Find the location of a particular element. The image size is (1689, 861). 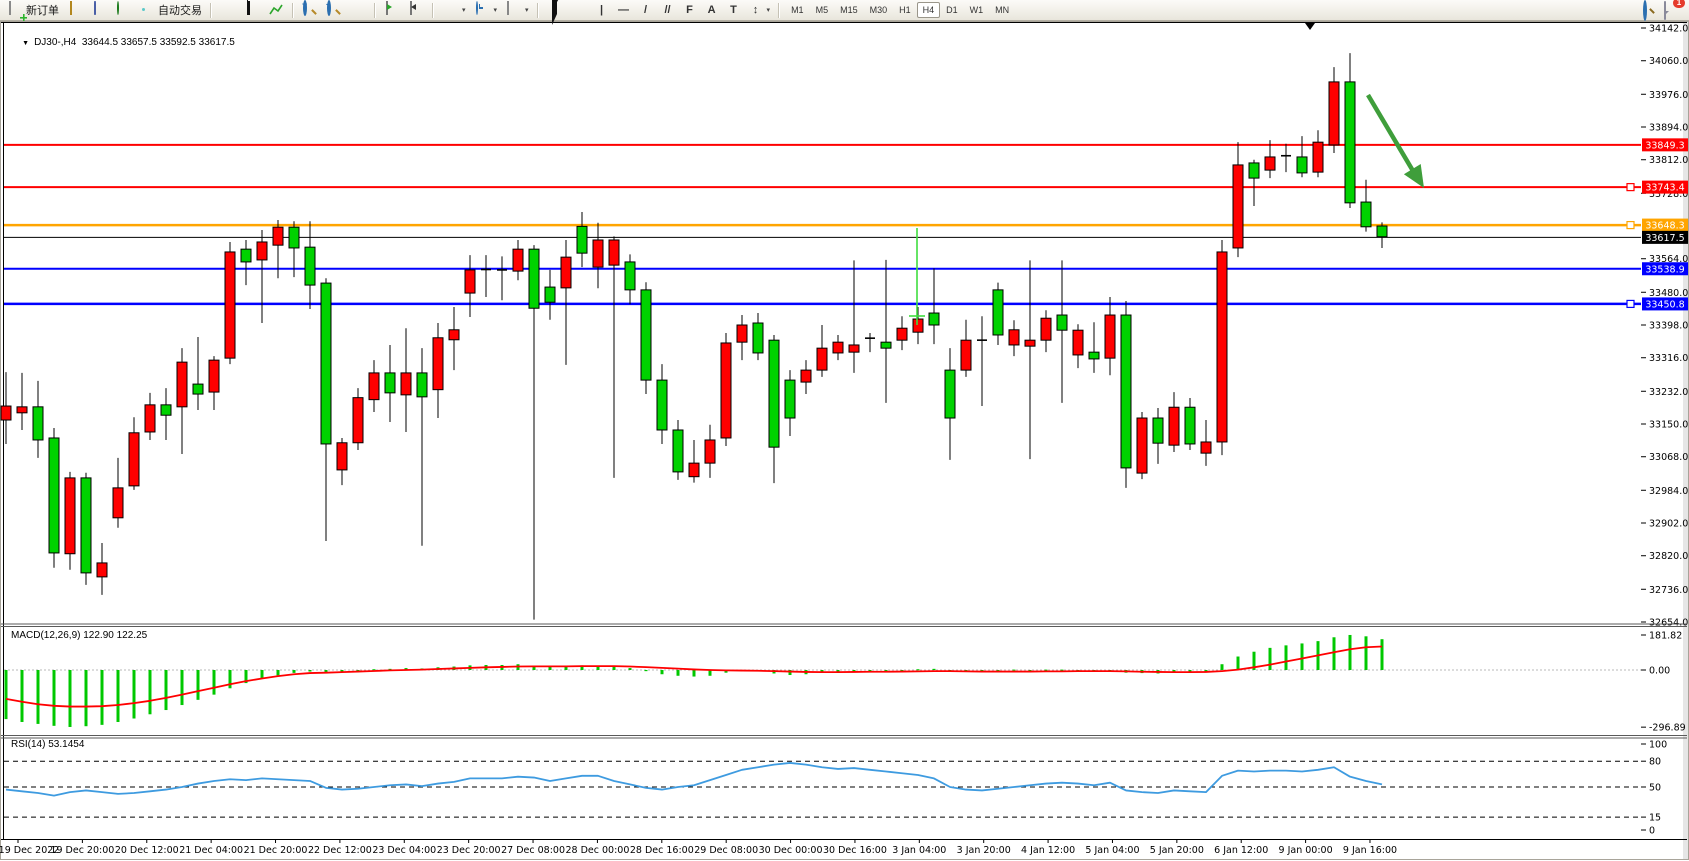

price-tick-label: 33068.0 is located at coordinates (1668, 457).